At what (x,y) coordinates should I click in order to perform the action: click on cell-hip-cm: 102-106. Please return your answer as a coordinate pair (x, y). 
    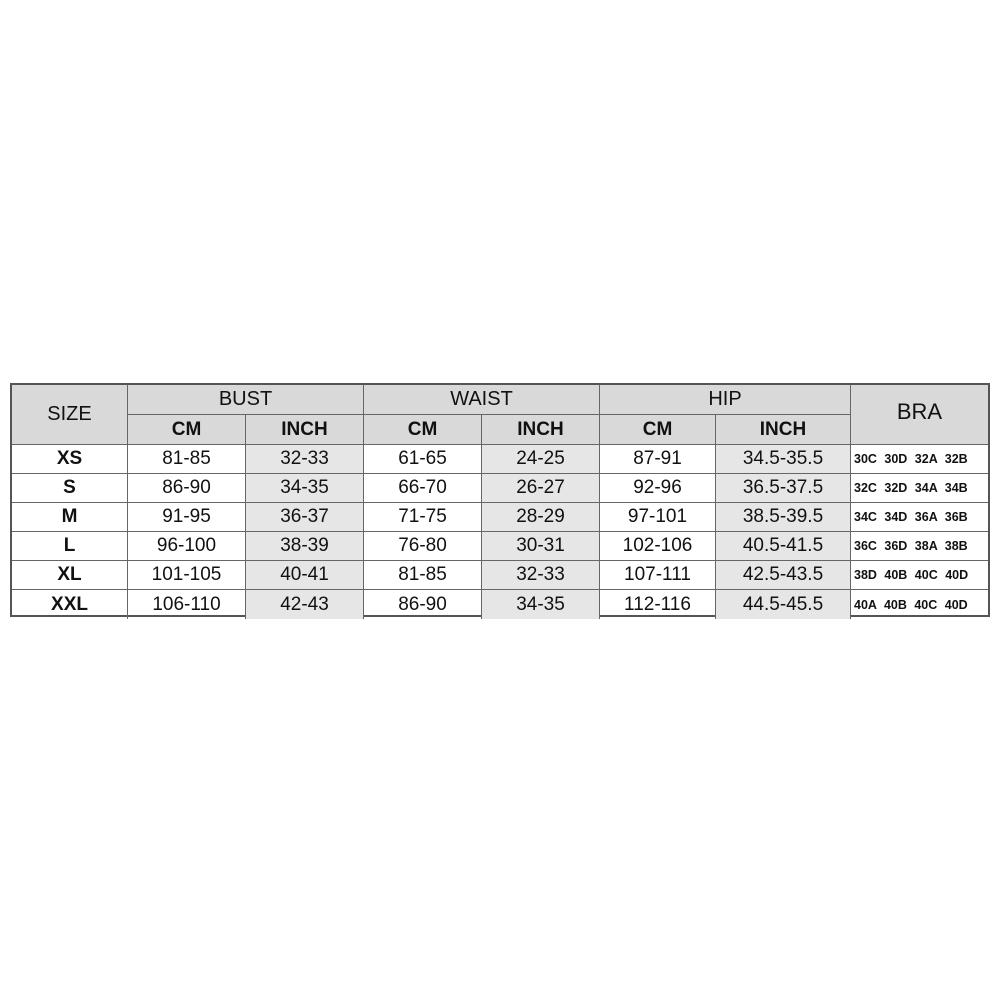
    Looking at the image, I should click on (658, 546).